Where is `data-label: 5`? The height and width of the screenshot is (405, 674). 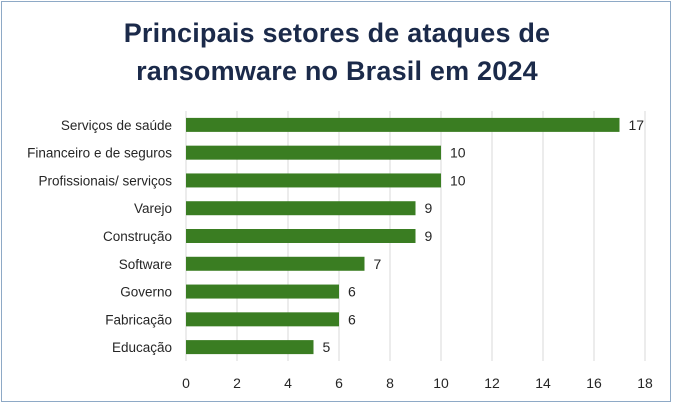 data-label: 5 is located at coordinates (327, 347).